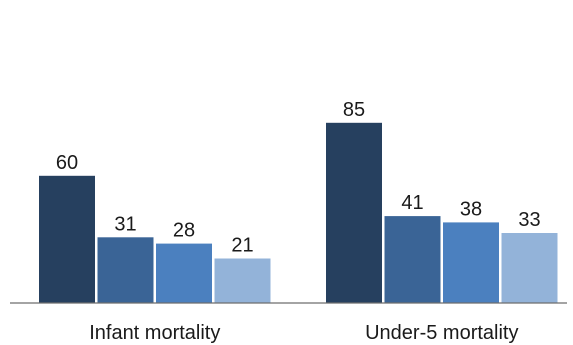  What do you see at coordinates (154, 333) in the screenshot?
I see `category-label-1: Infant mortality` at bounding box center [154, 333].